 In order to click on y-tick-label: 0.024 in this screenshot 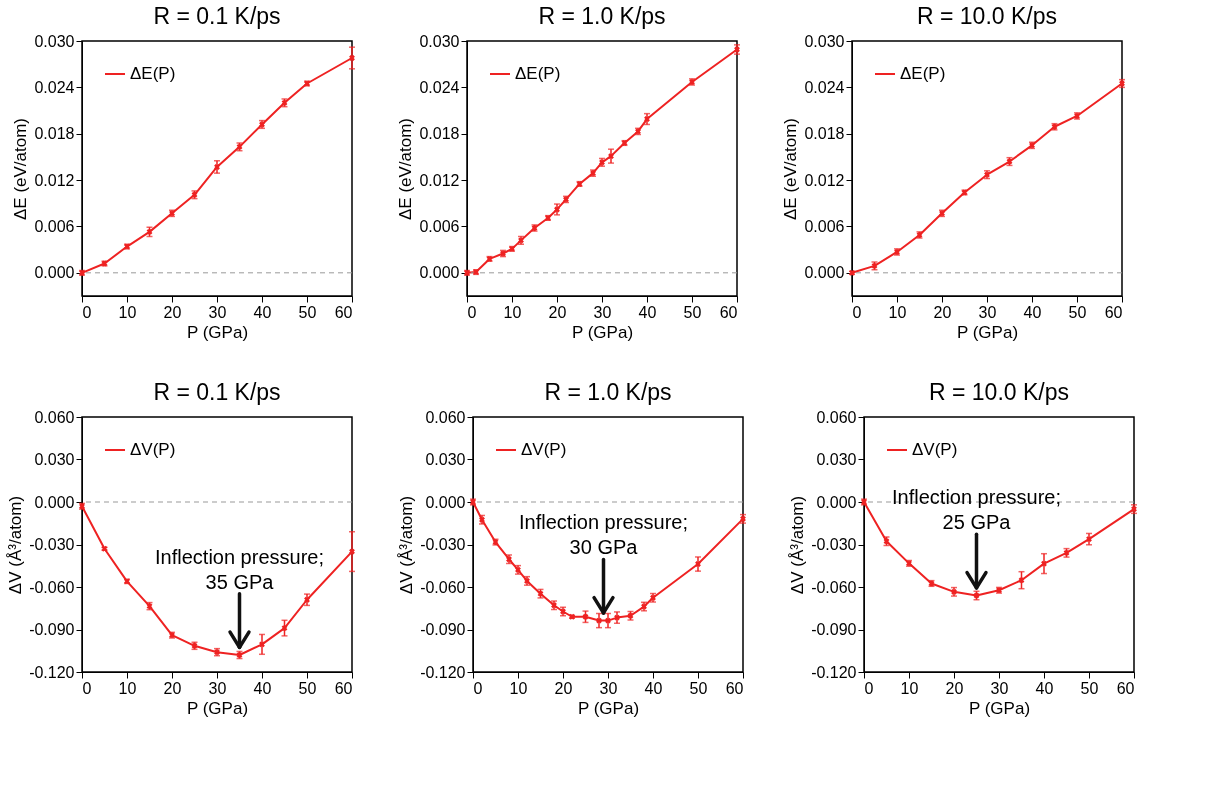, I will do `click(824, 87)`.